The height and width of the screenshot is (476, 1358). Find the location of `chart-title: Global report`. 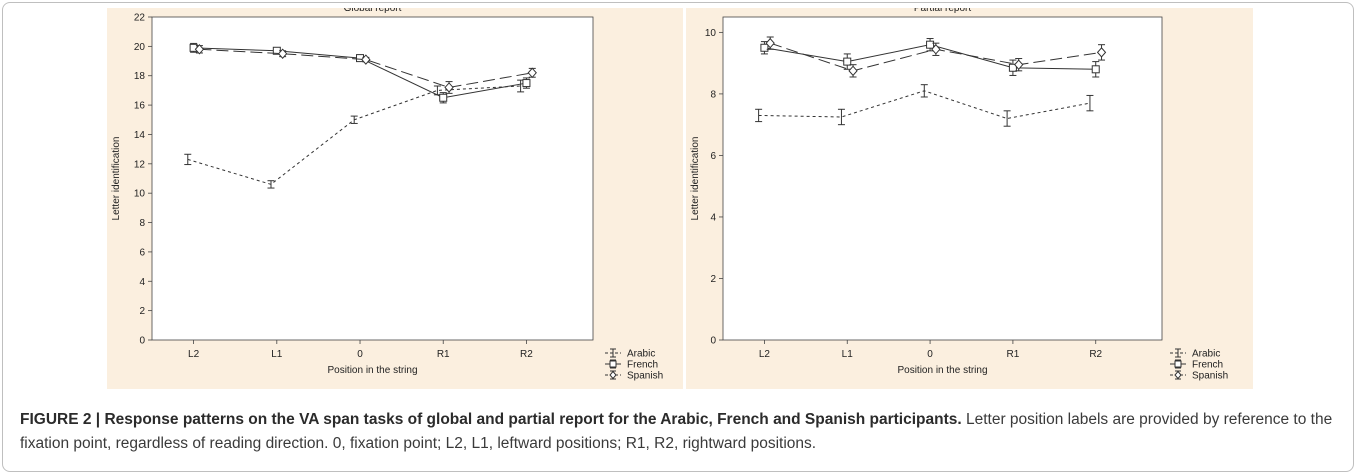

chart-title: Global report is located at coordinates (373, 11).